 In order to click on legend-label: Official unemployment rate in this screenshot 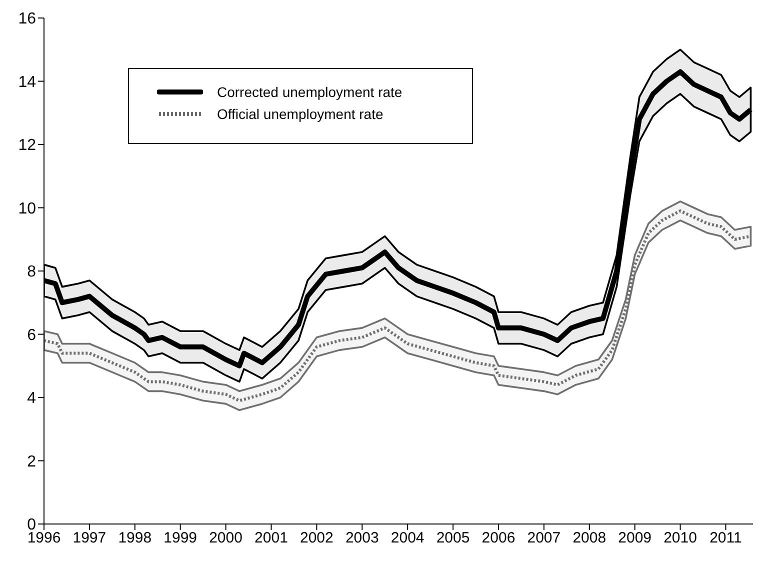, I will do `click(300, 114)`.